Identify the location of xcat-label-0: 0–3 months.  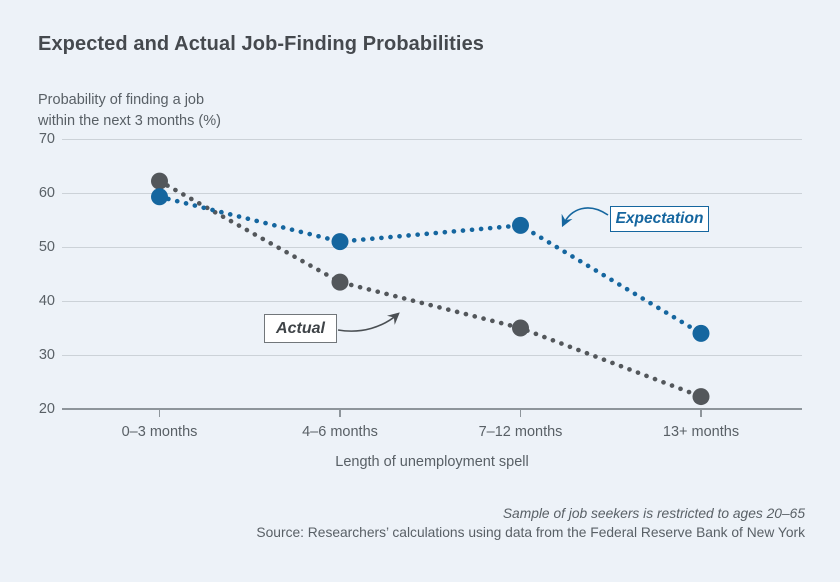
(159, 432).